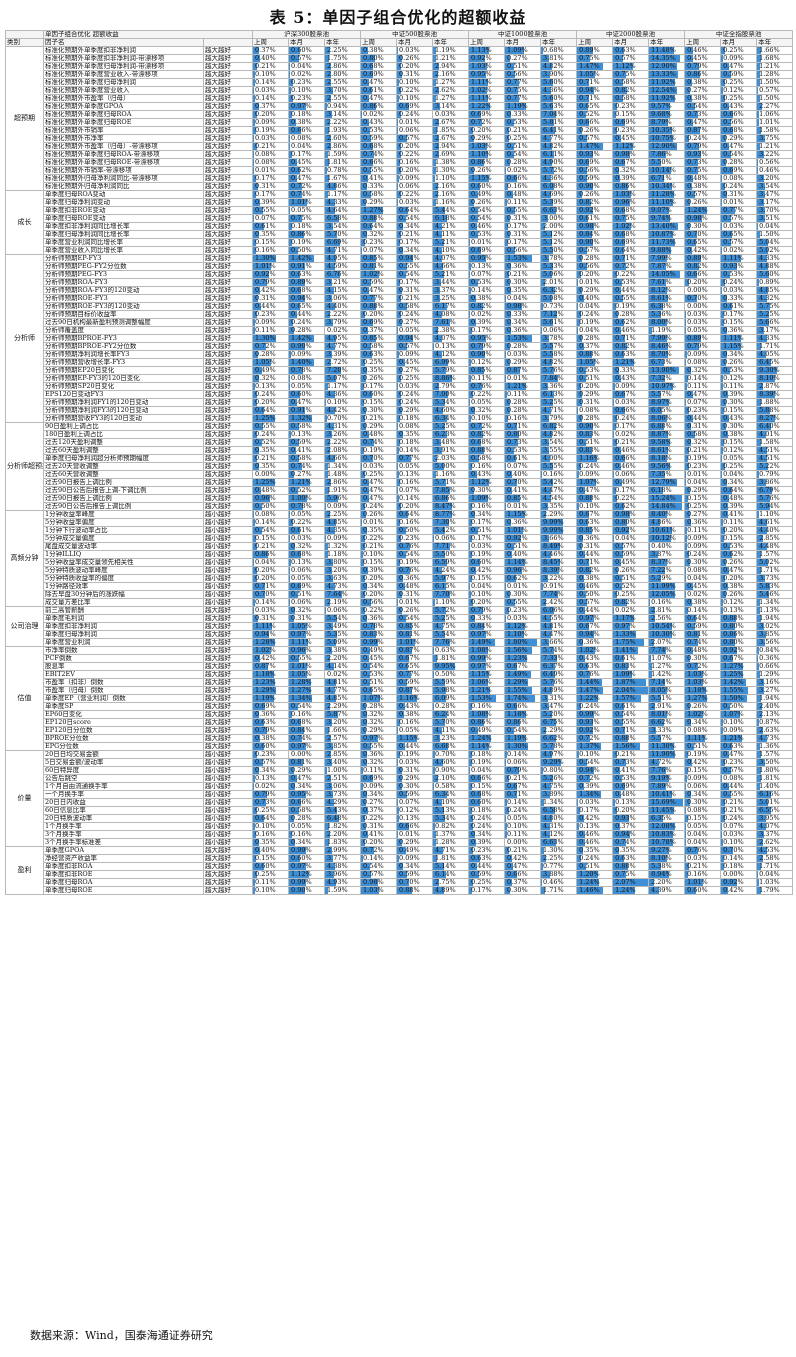  I want to click on value-text: 4.31%, so click(337, 426).